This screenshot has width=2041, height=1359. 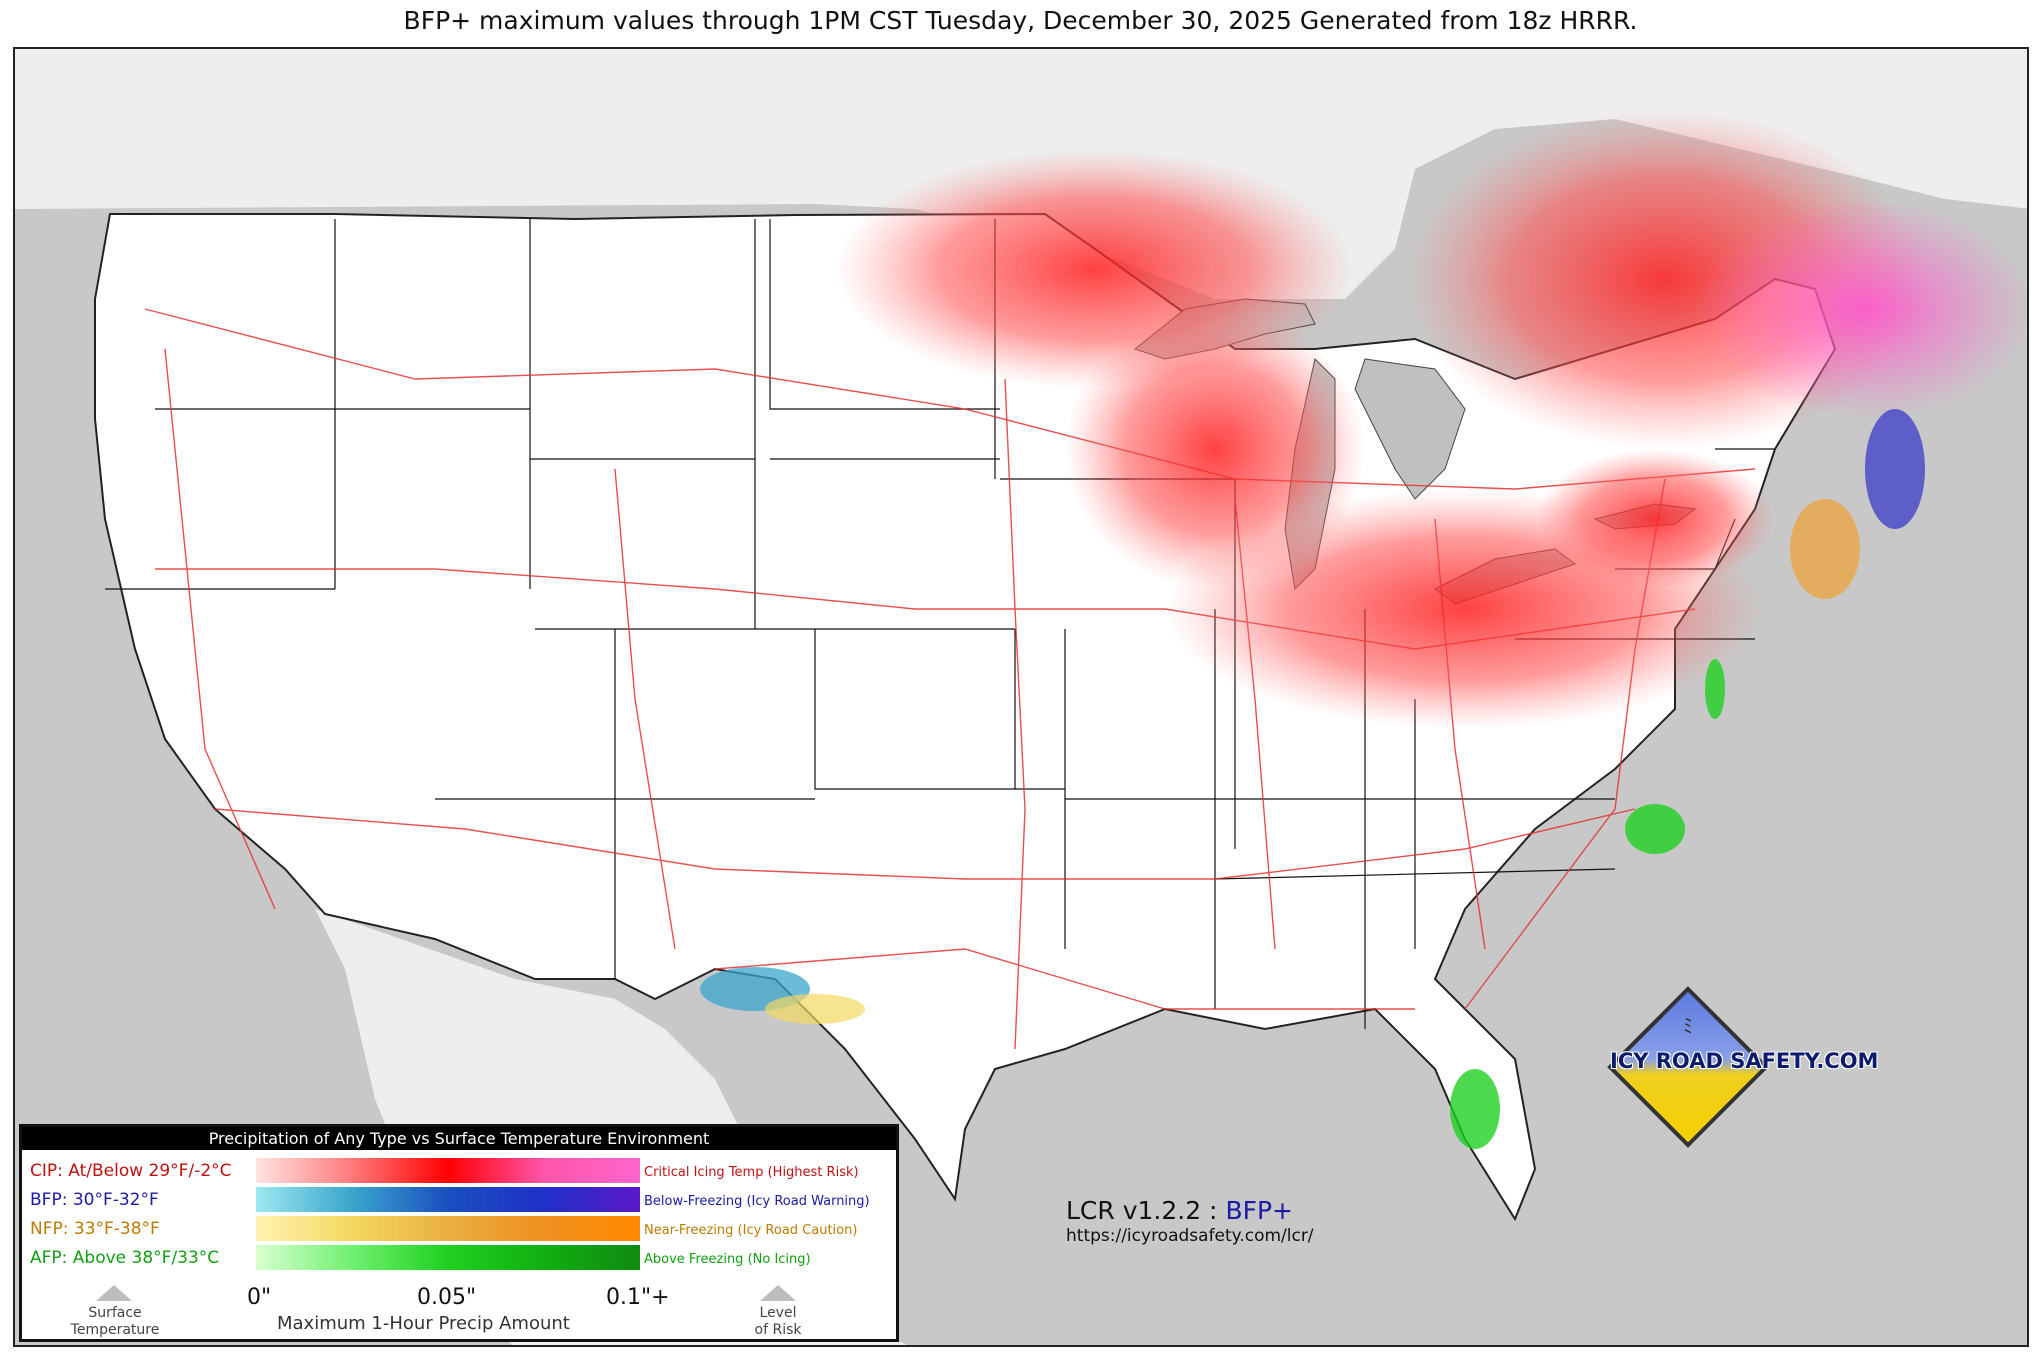 What do you see at coordinates (125, 1258) in the screenshot?
I see `legend-afp-label: AFP: Above 38°F/33°C` at bounding box center [125, 1258].